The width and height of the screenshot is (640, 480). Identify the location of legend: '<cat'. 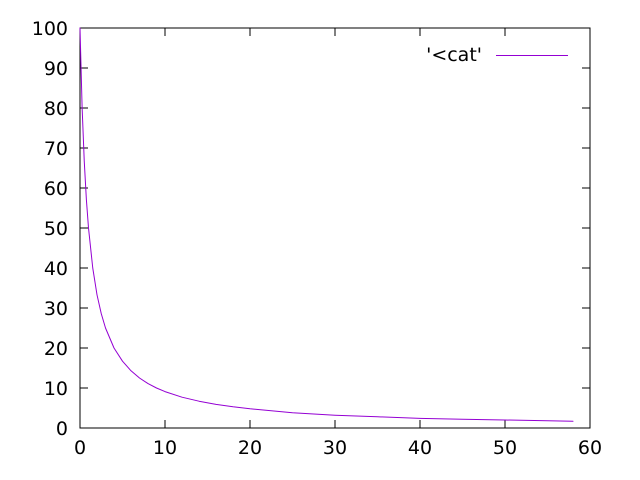
(497, 55).